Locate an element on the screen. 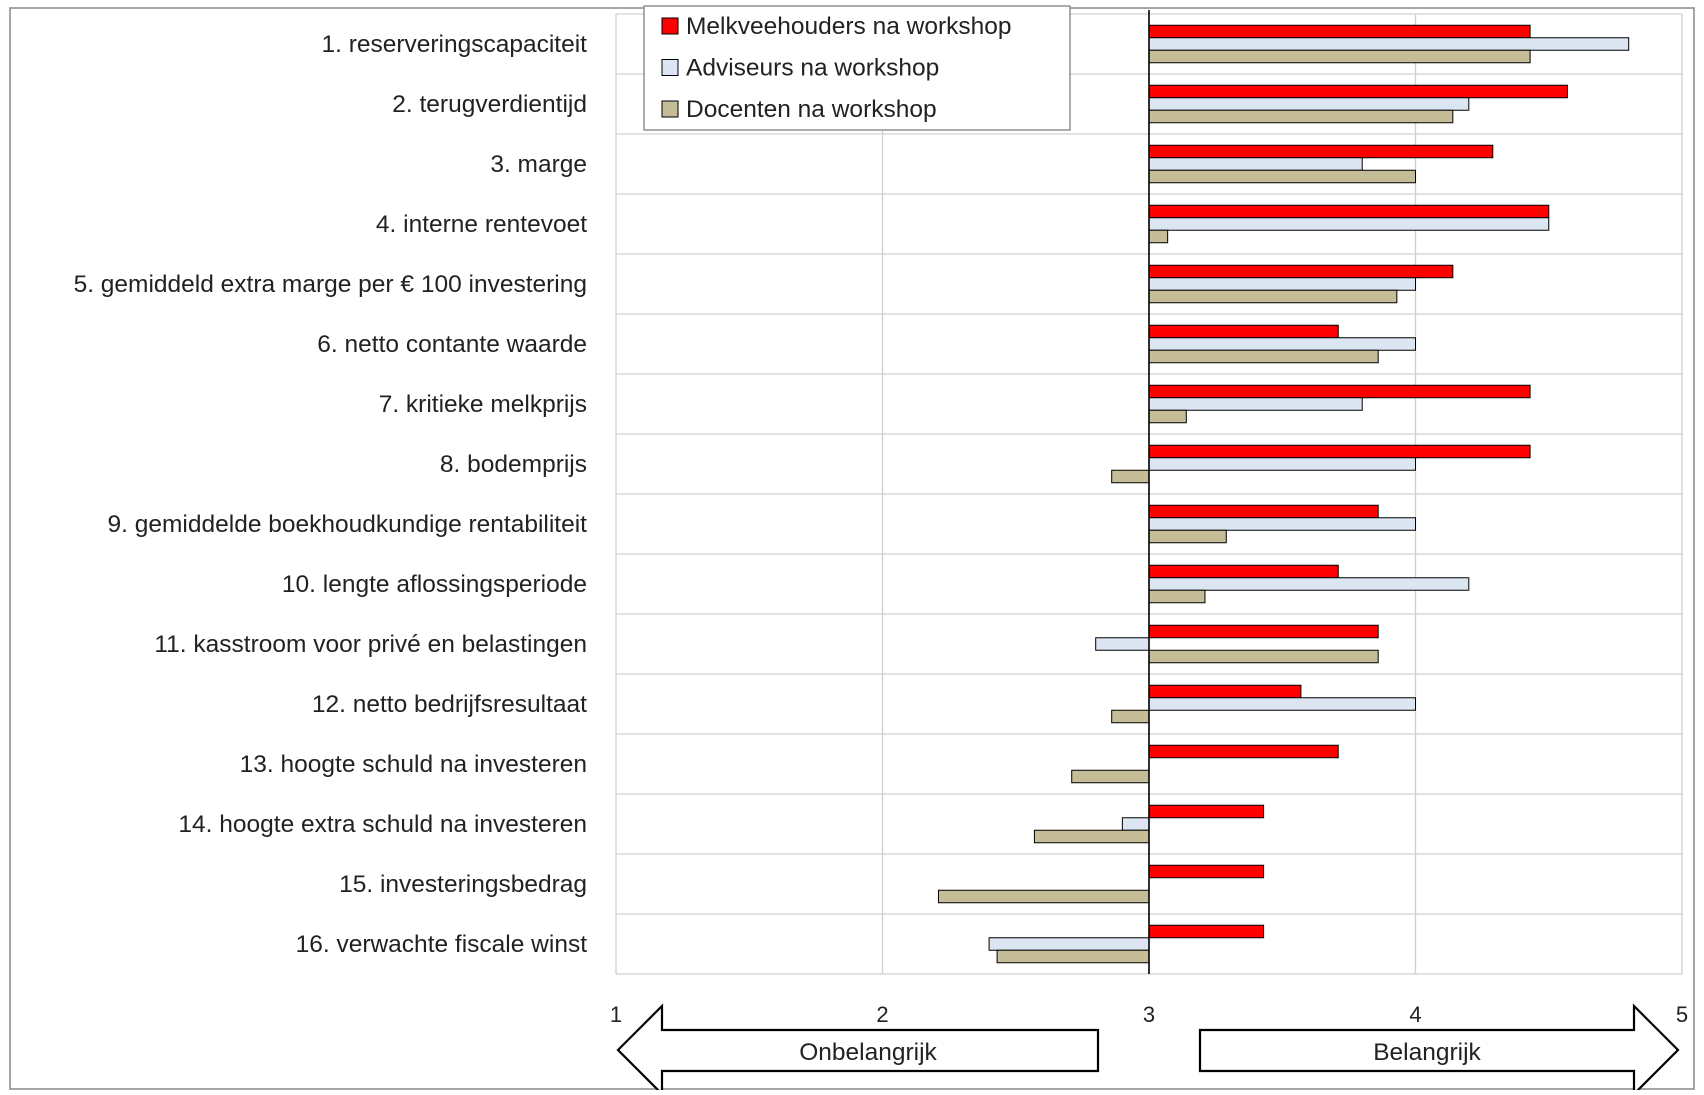 The image size is (1704, 1095). right-arrow-shape is located at coordinates (1439, 1049).